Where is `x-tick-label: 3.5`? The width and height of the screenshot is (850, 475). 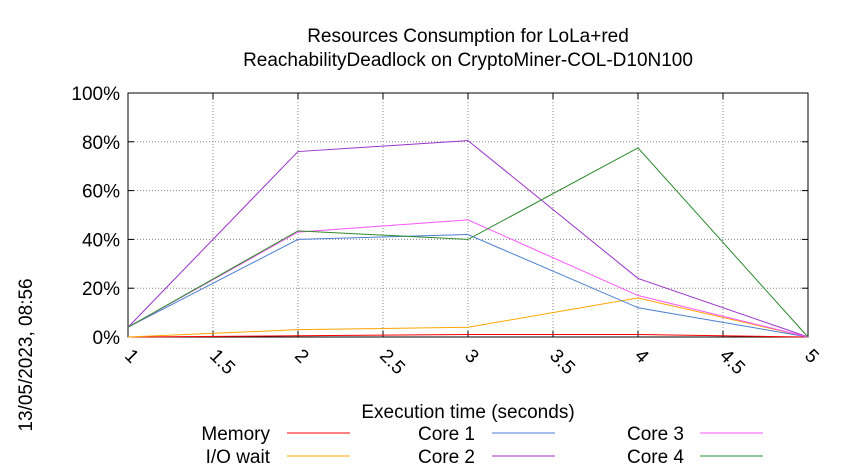
x-tick-label: 3.5 is located at coordinates (562, 362).